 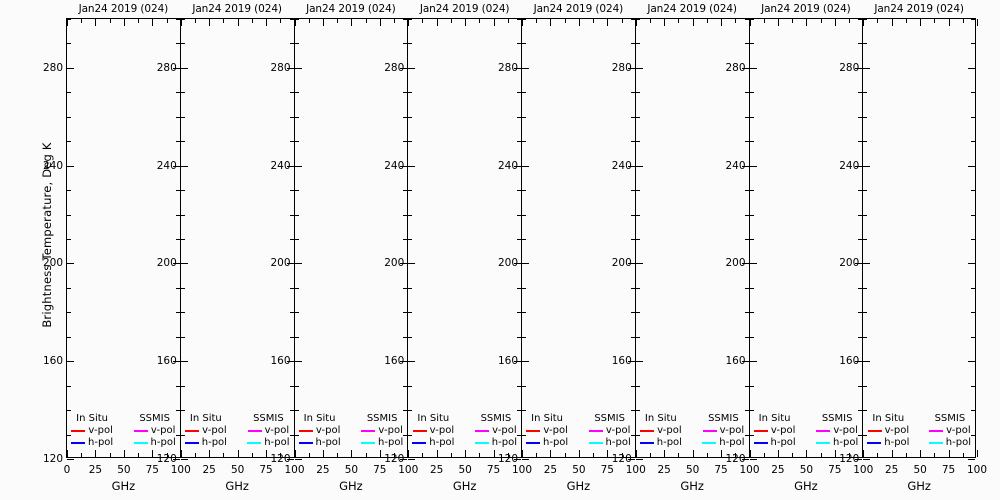 What do you see at coordinates (774, 418) in the screenshot?
I see `legend-group-title: In Situ` at bounding box center [774, 418].